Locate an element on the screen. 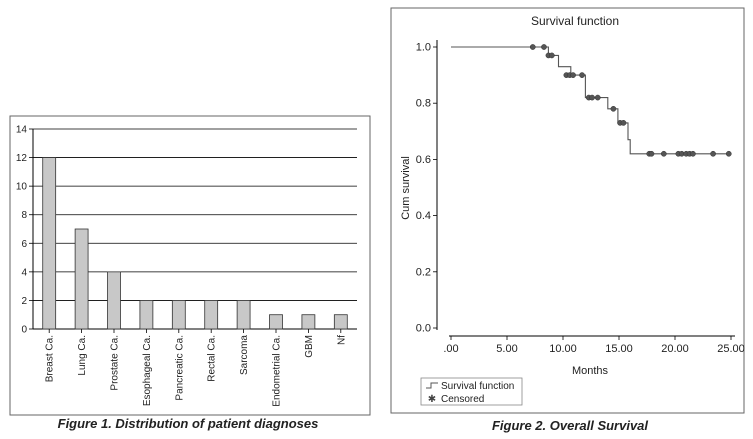 This screenshot has height=439, width=753. x-tick-label: Nf is located at coordinates (341, 340).